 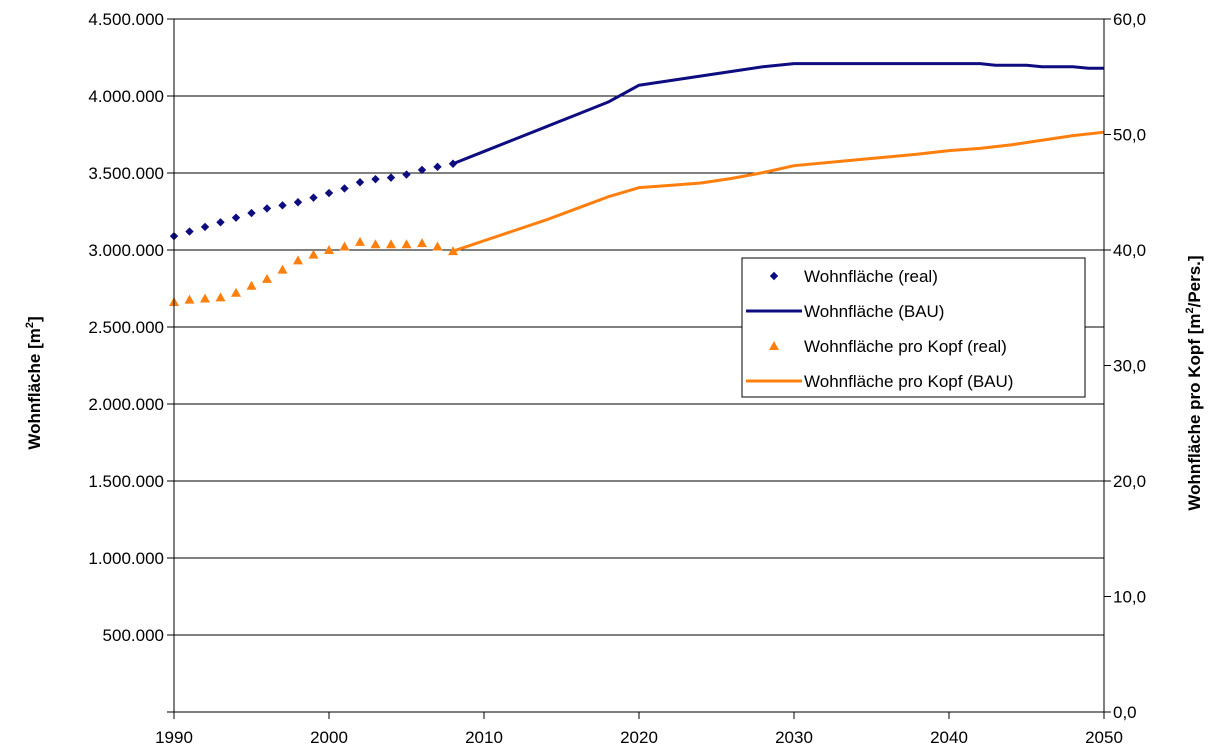 I want to click on x-tick-label: 2020, so click(x=639, y=737).